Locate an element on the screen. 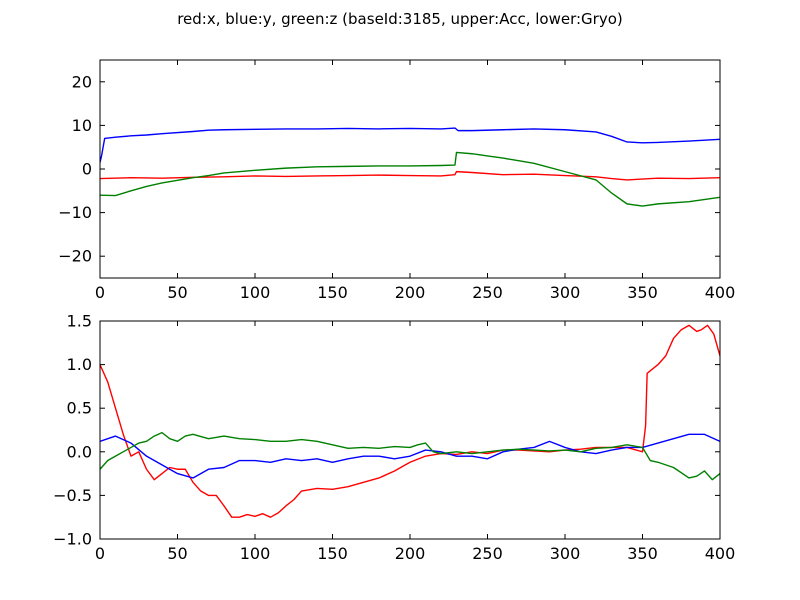  upper-ytick-label: 10 is located at coordinates (82, 125).